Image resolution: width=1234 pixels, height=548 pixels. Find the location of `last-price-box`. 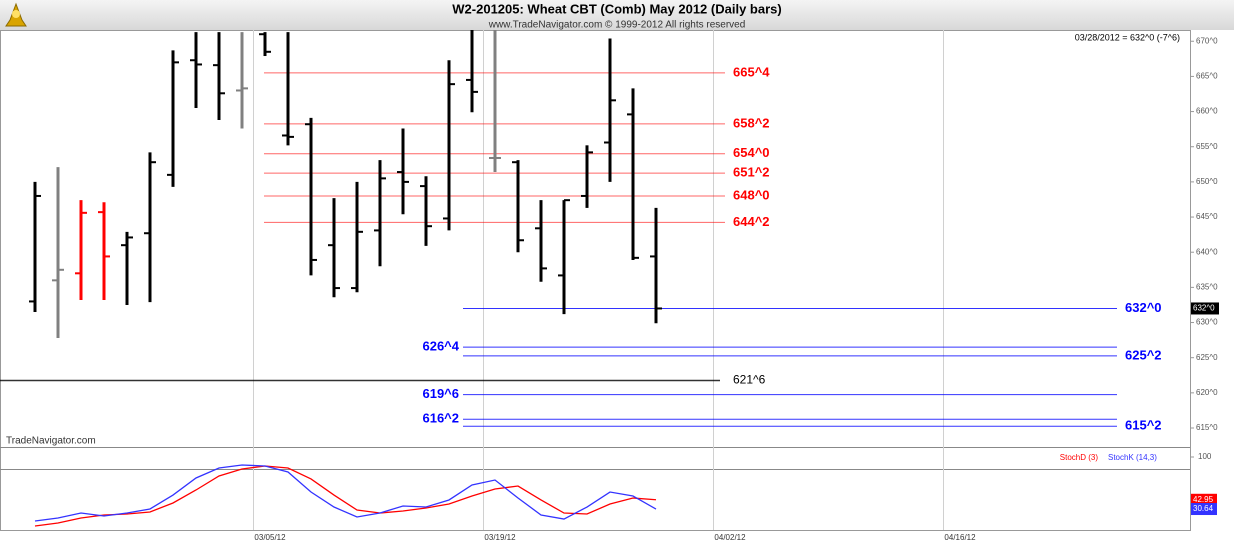

last-price-box is located at coordinates (1205, 308).